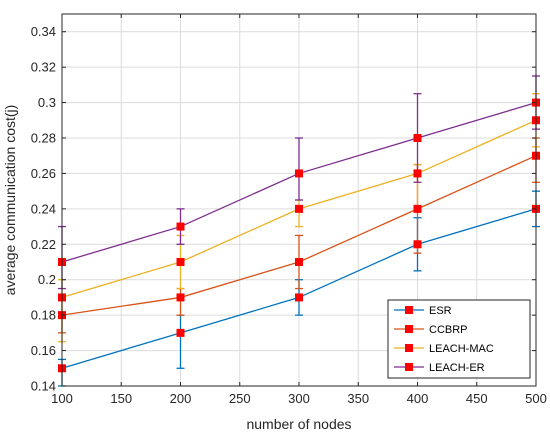 The height and width of the screenshot is (435, 550). I want to click on y-tick-label: 0.18, so click(43, 315).